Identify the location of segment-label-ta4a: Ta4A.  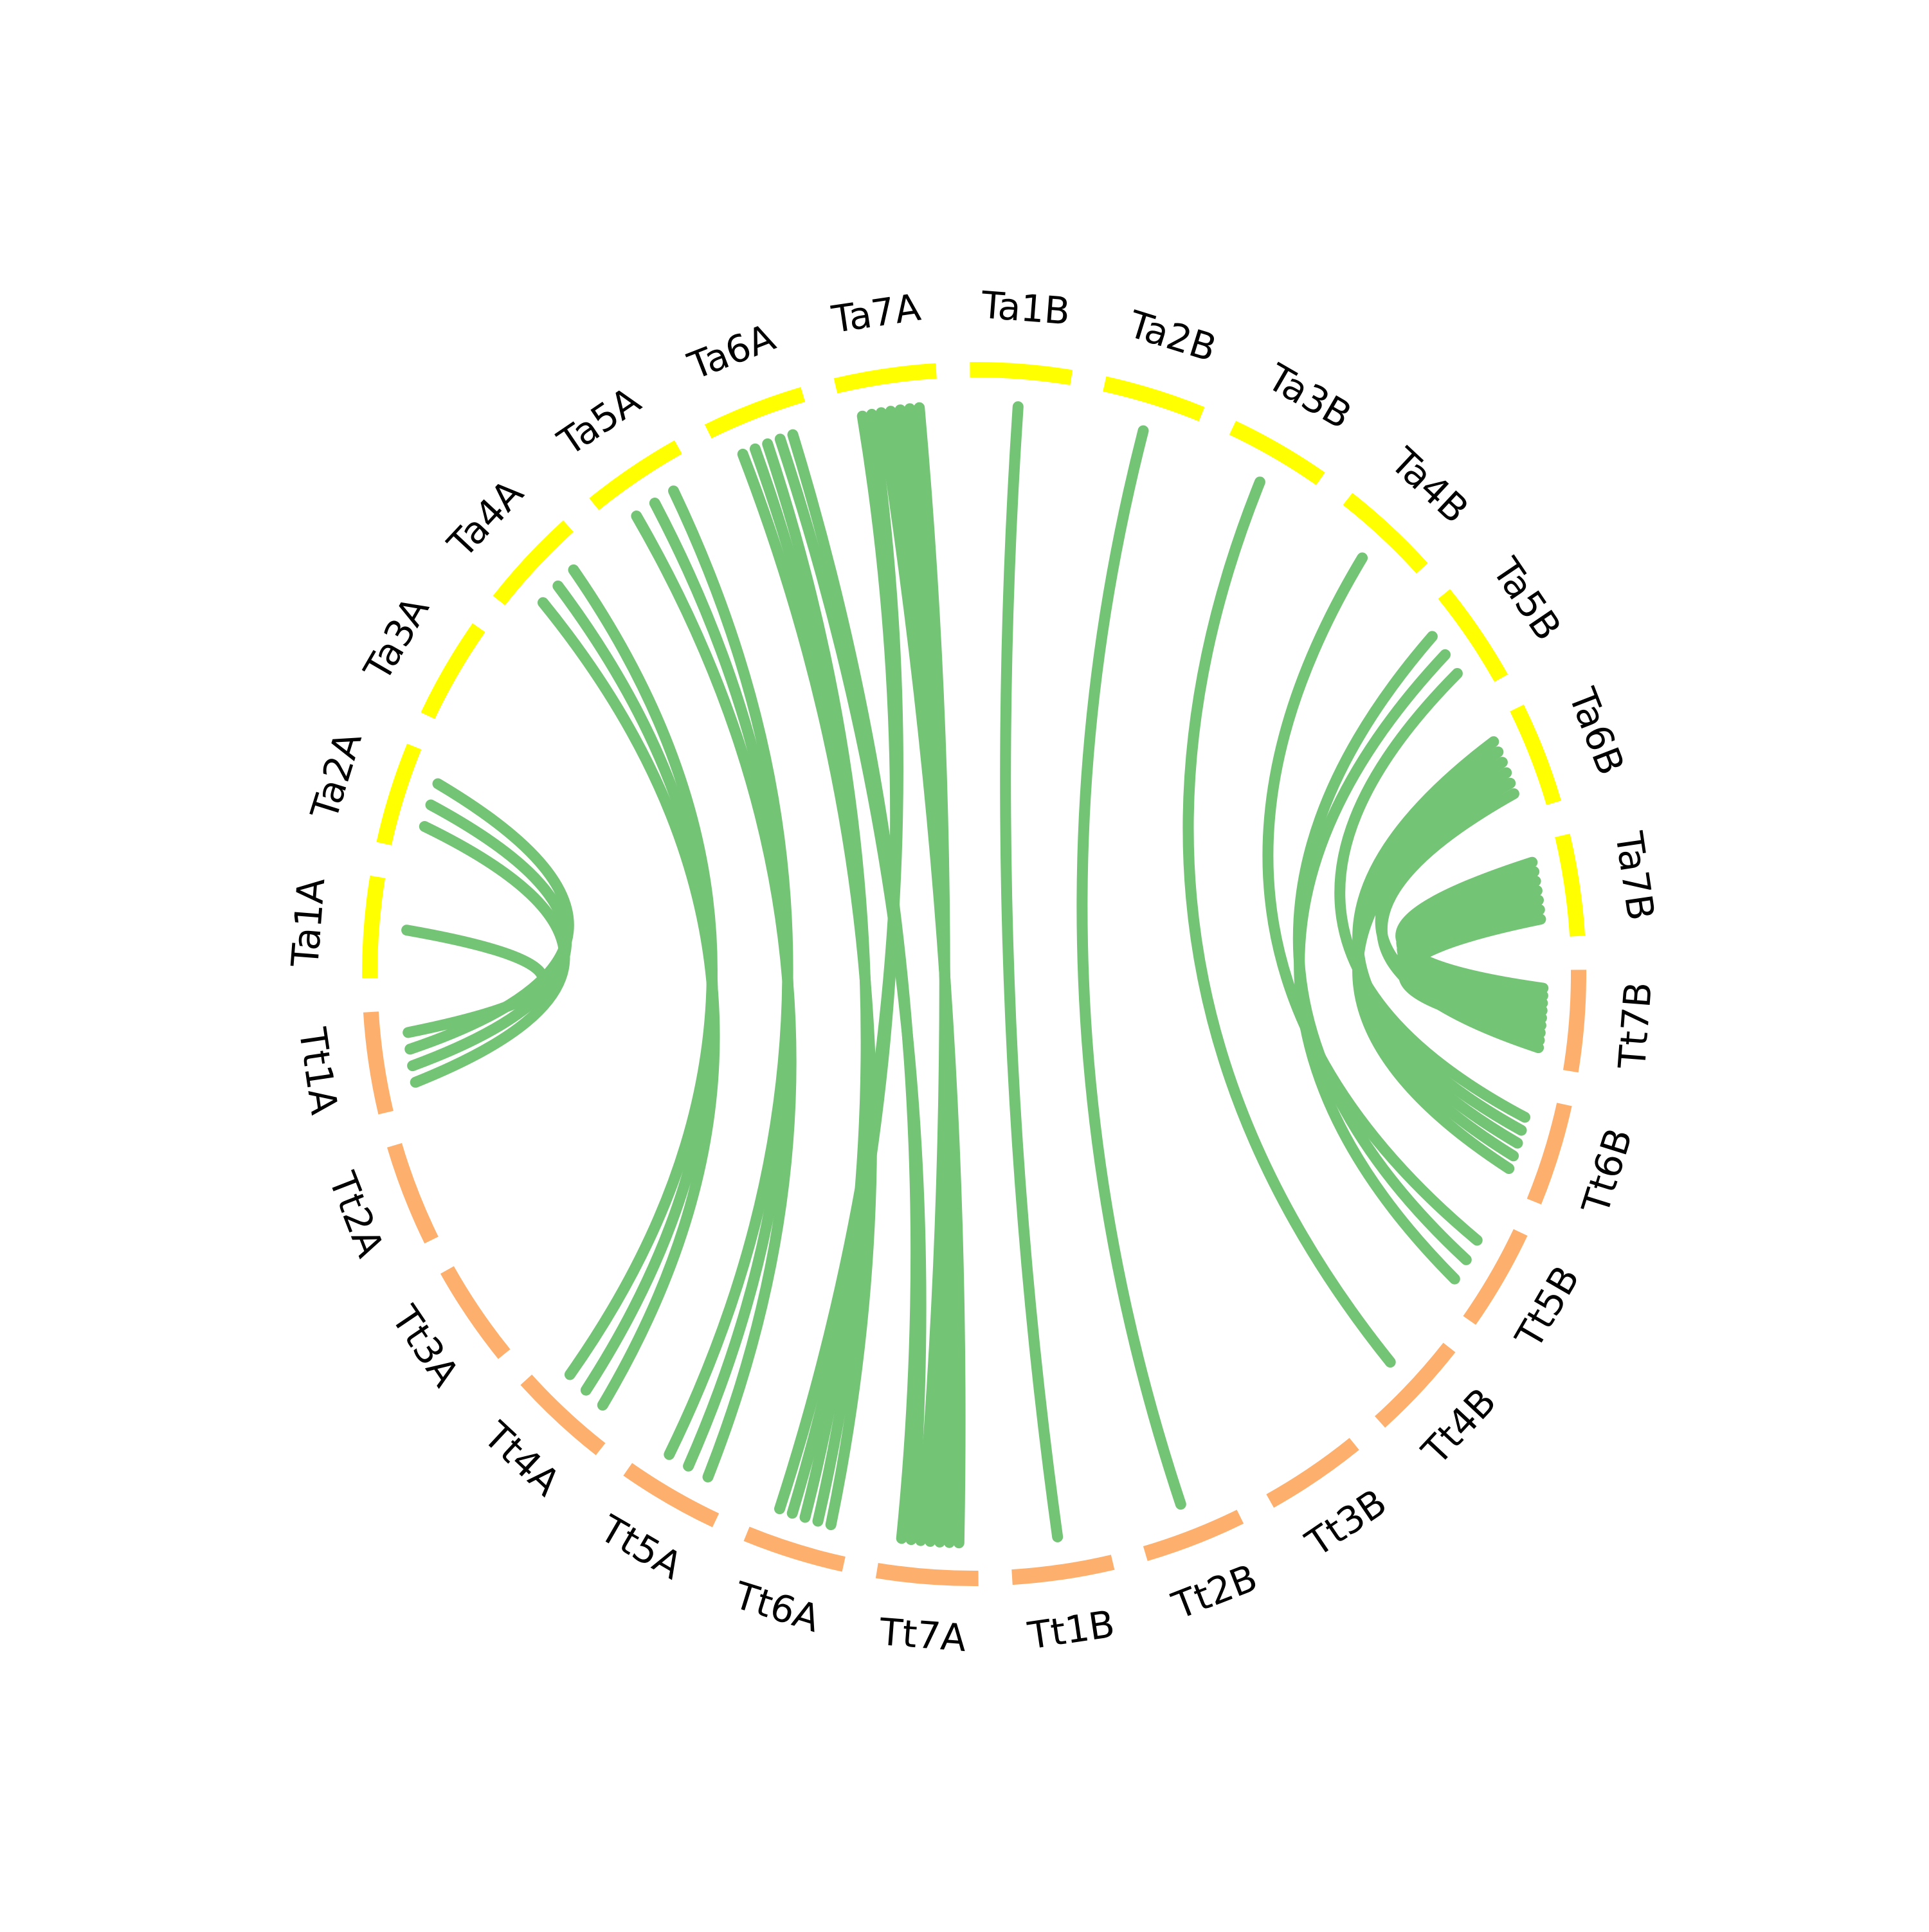
(486, 518).